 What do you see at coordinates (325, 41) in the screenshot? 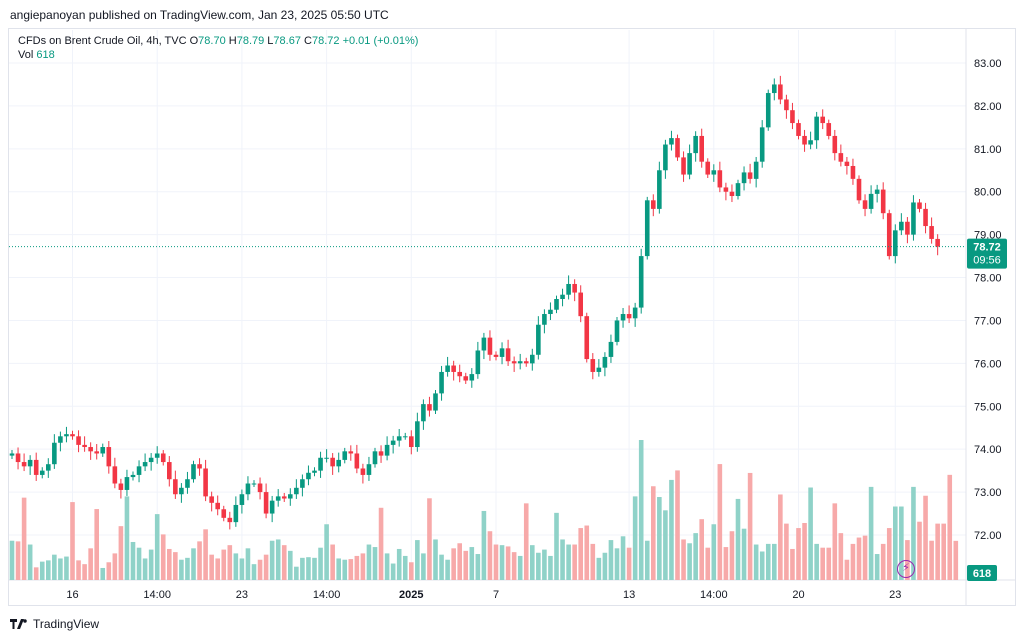
I see `legend-close: 78.72` at bounding box center [325, 41].